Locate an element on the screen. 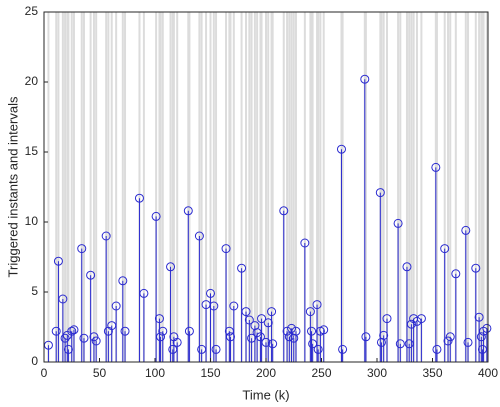 The width and height of the screenshot is (500, 407). y-tick-label: 0 is located at coordinates (34, 361).